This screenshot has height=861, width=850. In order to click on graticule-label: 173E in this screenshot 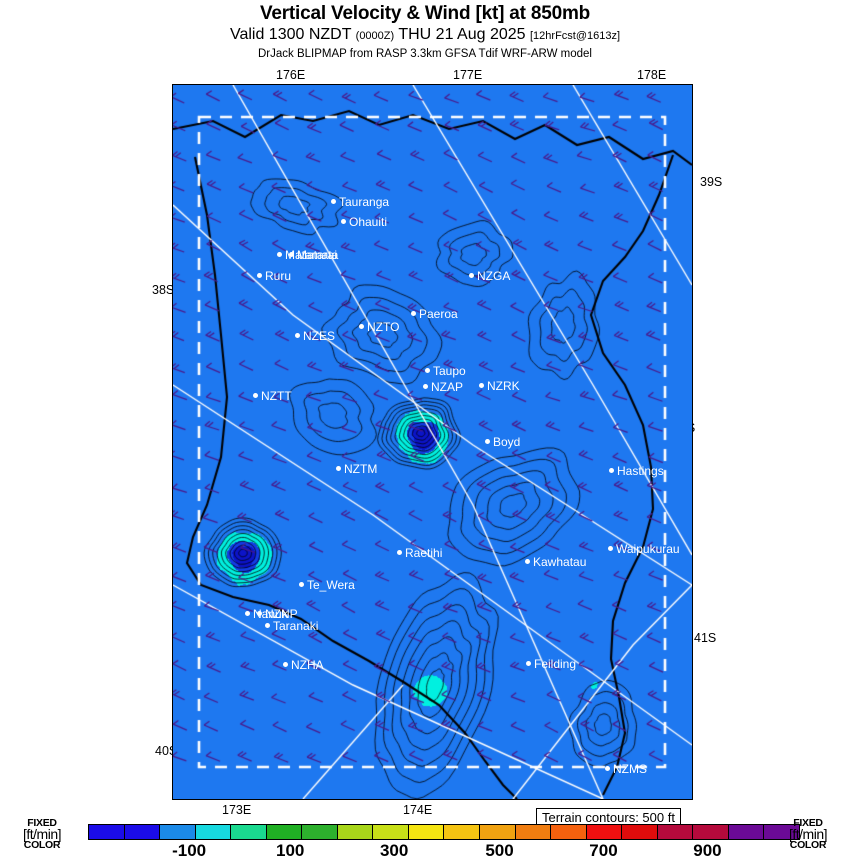, I will do `click(237, 810)`.